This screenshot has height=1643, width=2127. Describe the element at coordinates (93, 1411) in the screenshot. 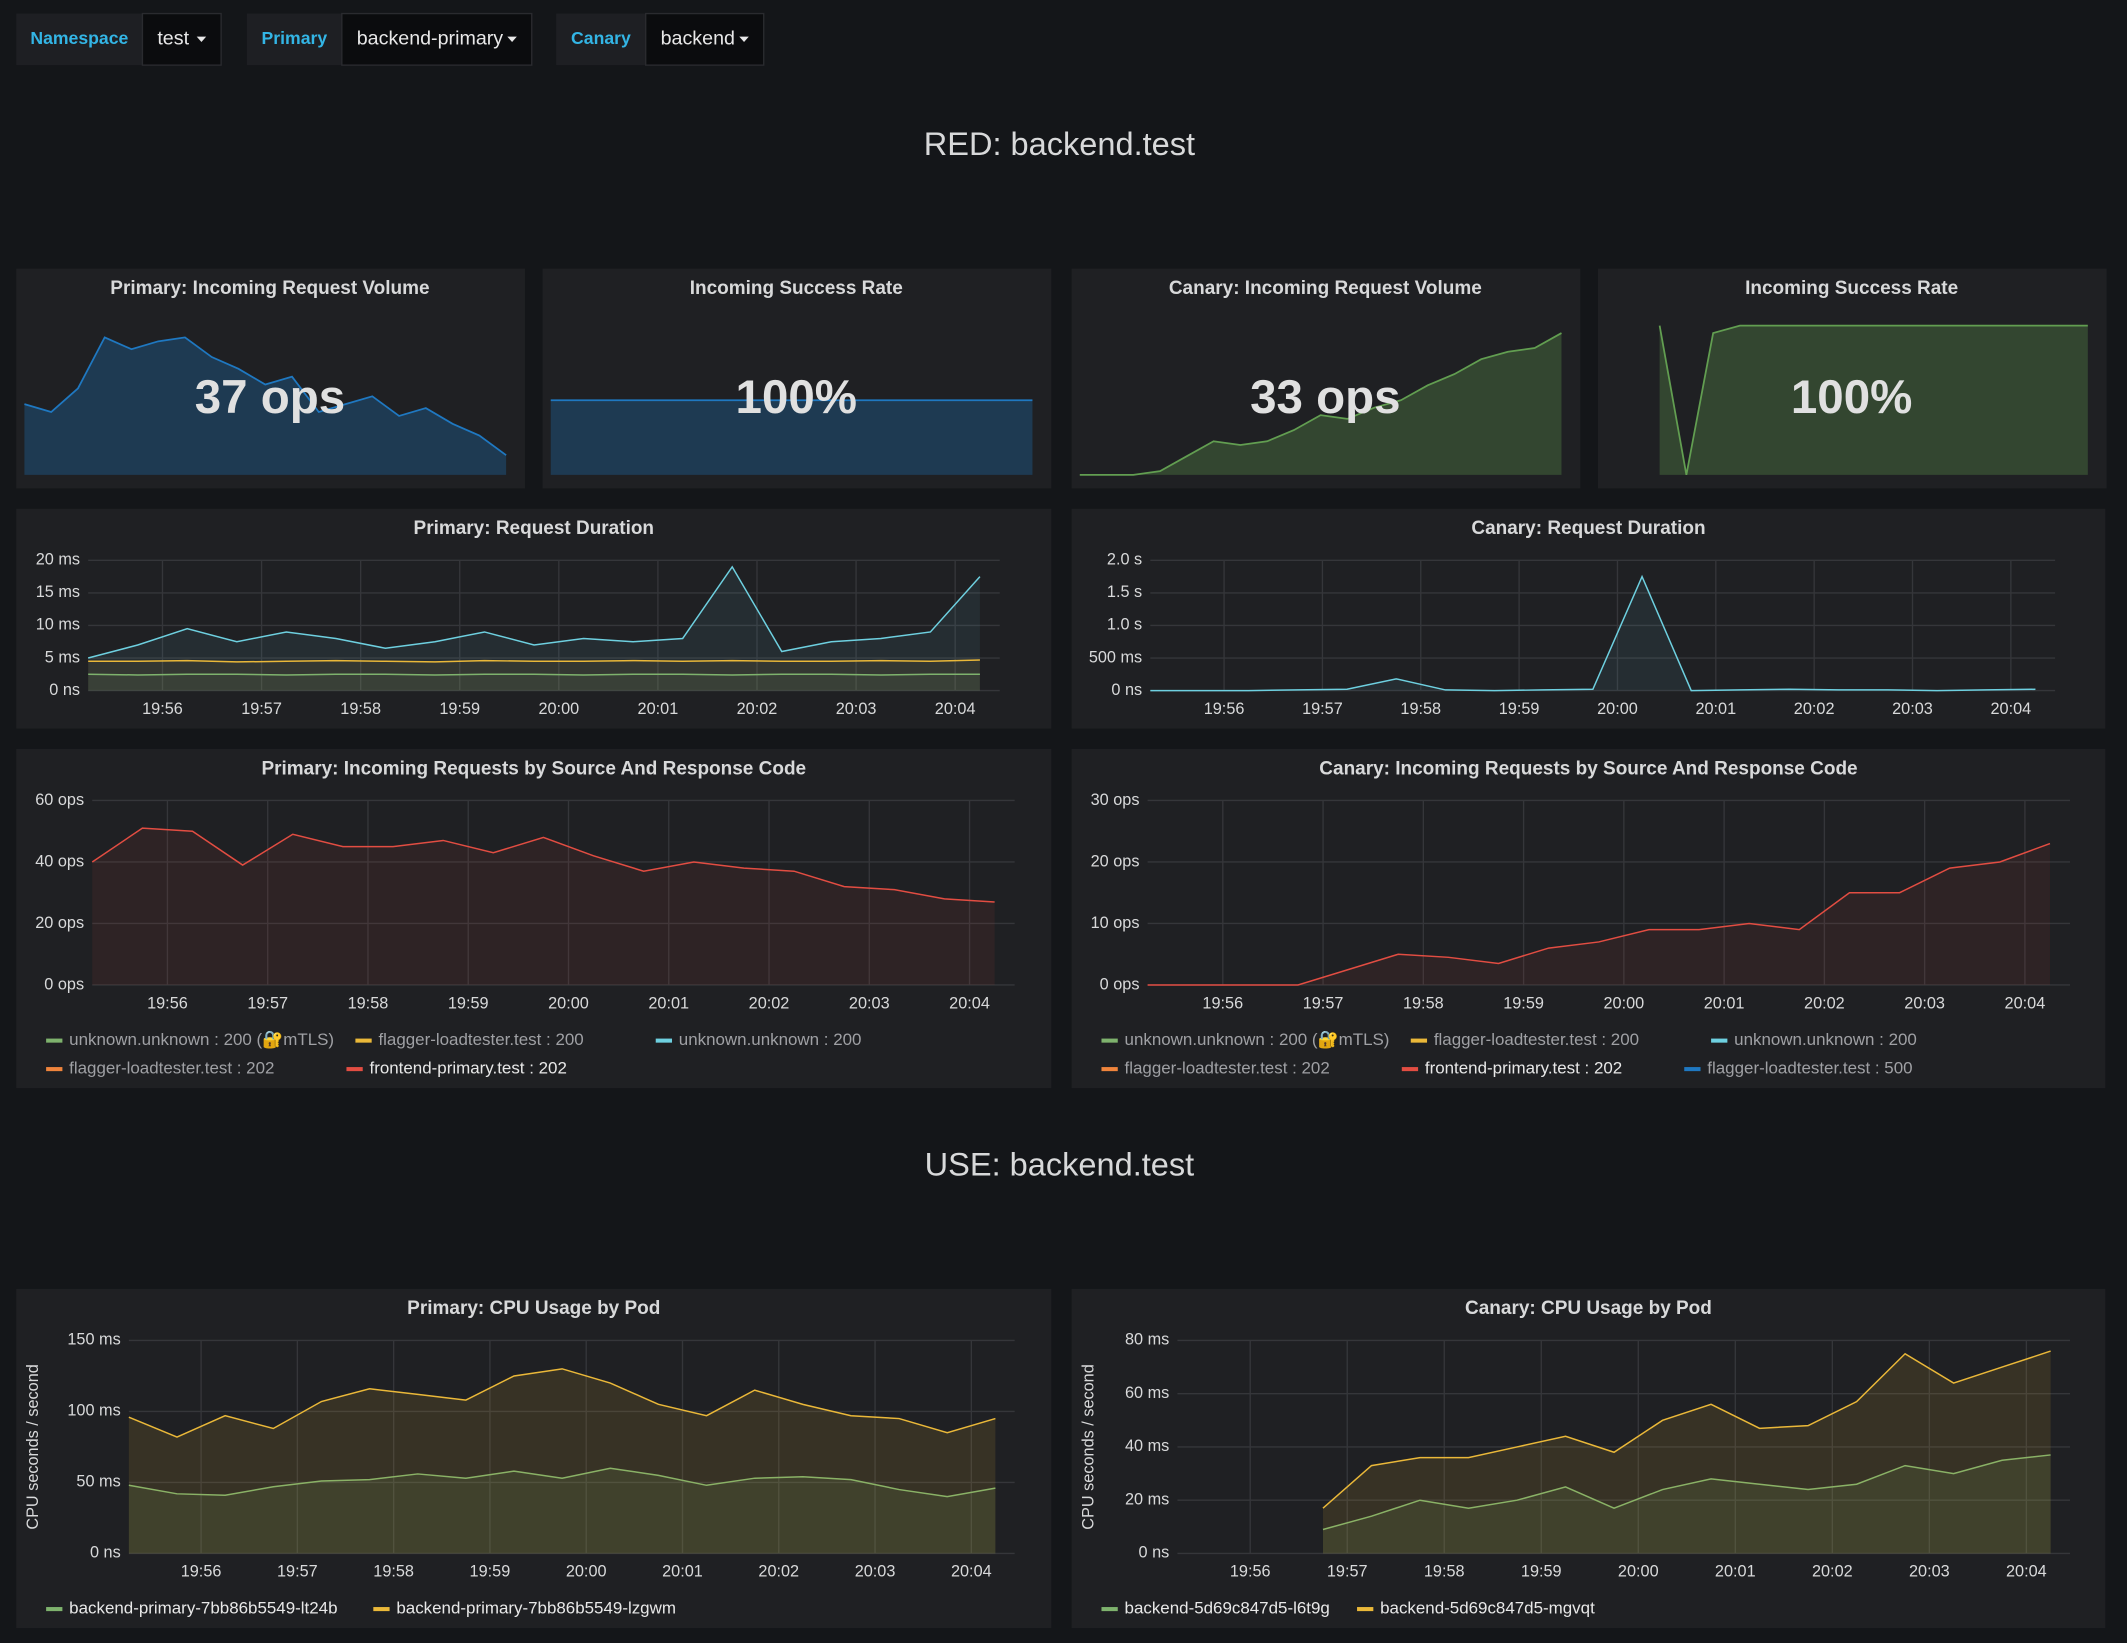

I see `y-tick-label: 100 ms` at that location.